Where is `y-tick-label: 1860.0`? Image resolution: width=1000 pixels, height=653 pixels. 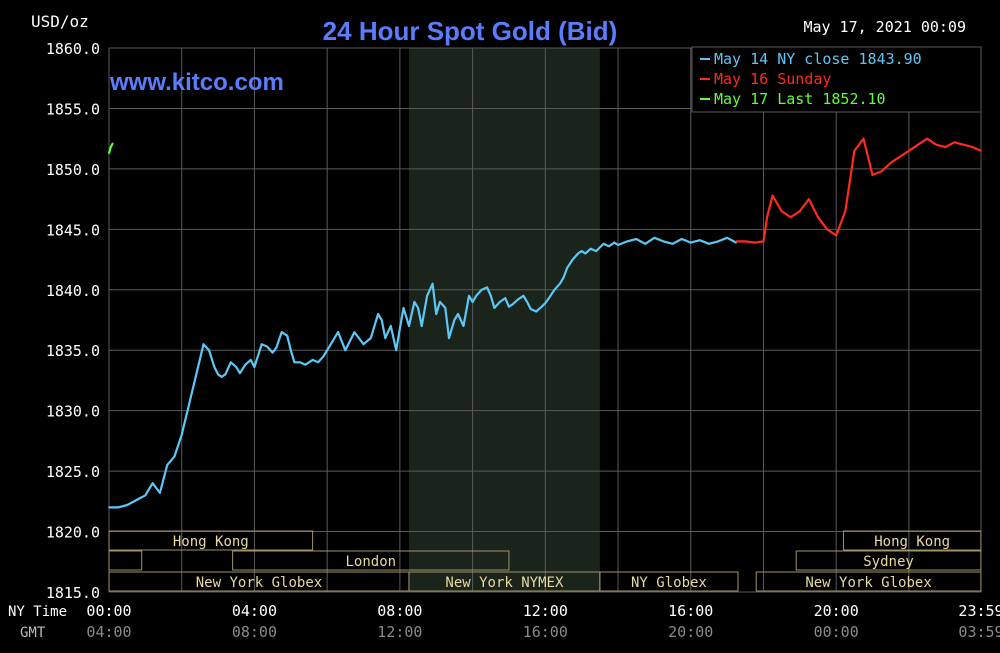 y-tick-label: 1860.0 is located at coordinates (73, 49).